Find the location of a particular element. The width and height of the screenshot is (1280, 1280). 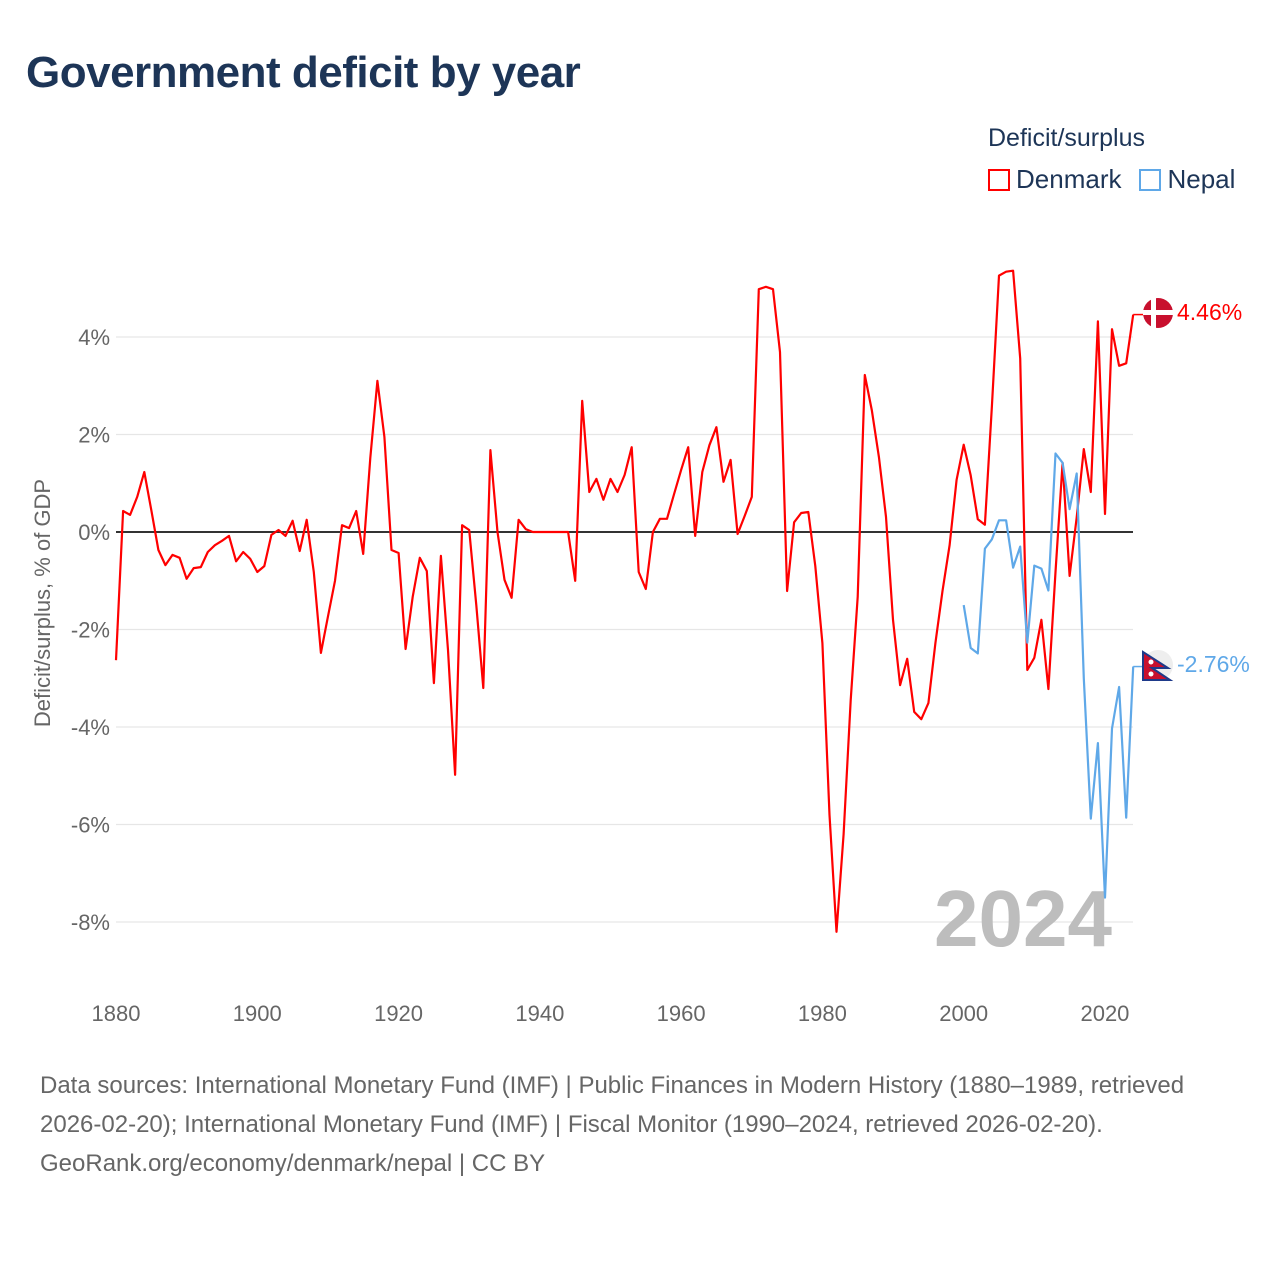

x-tick-label: 2000 is located at coordinates (963, 1013).